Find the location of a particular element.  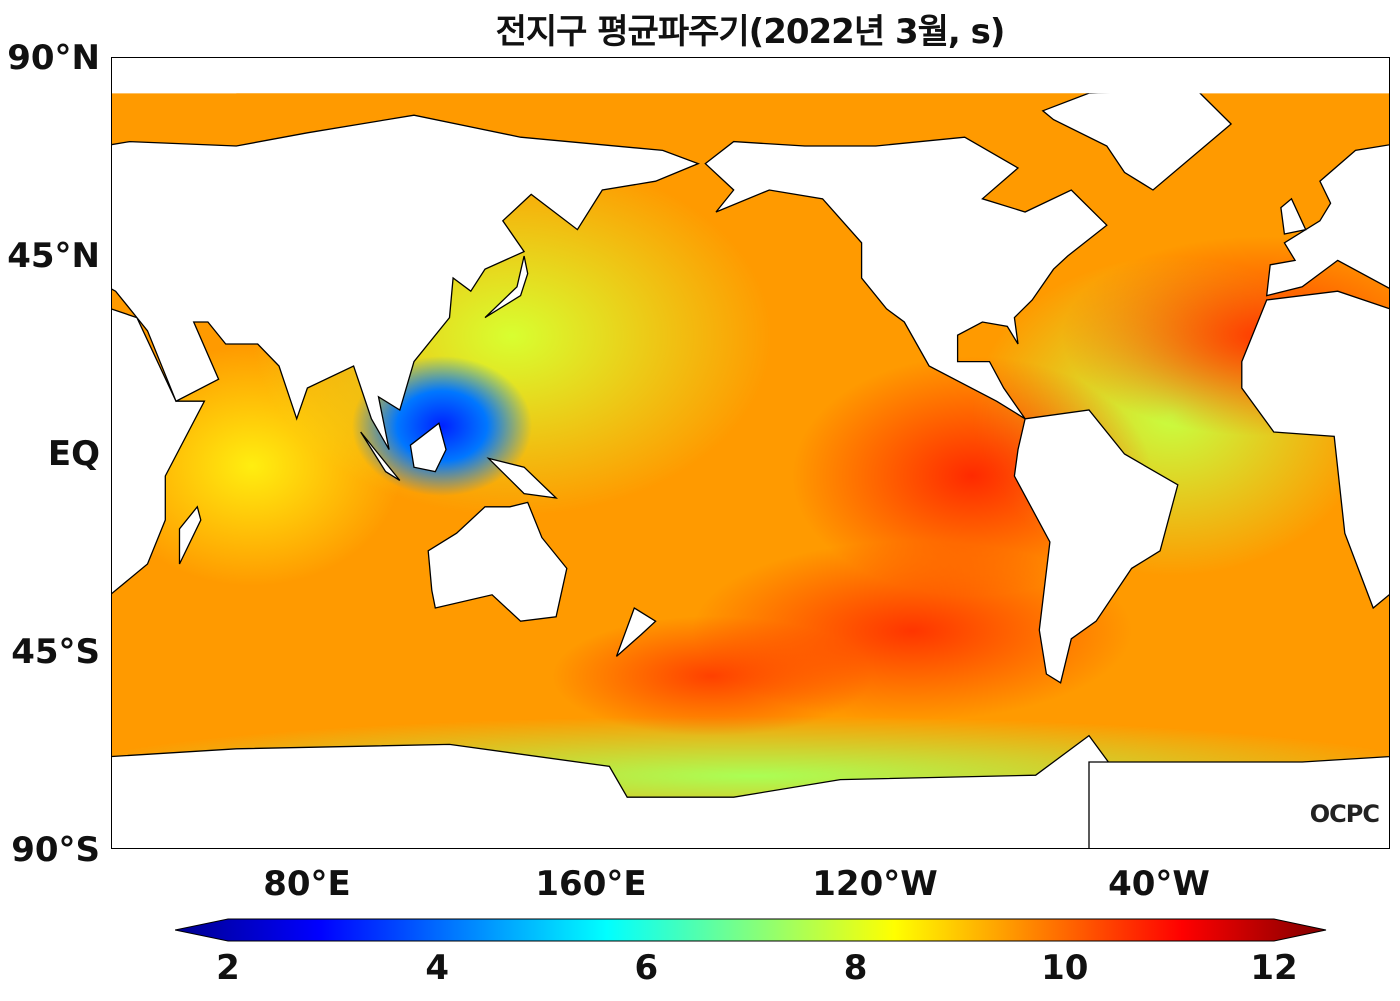

land-borneo is located at coordinates (428, 447).